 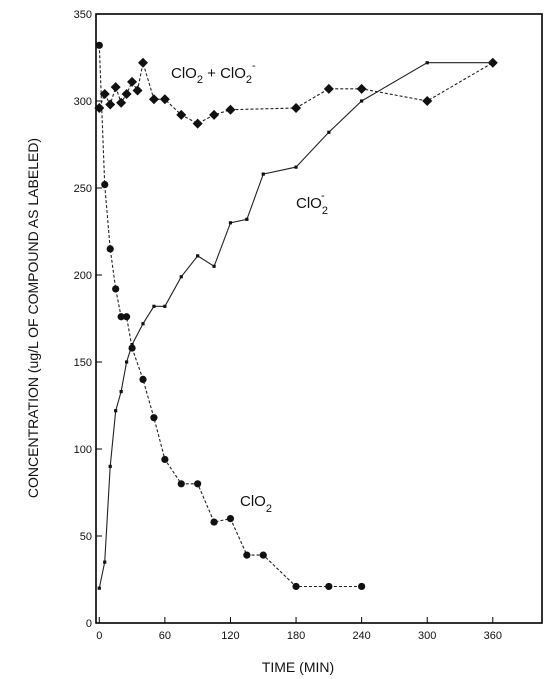 I want to click on y-tick-label: 300, so click(x=83, y=102).